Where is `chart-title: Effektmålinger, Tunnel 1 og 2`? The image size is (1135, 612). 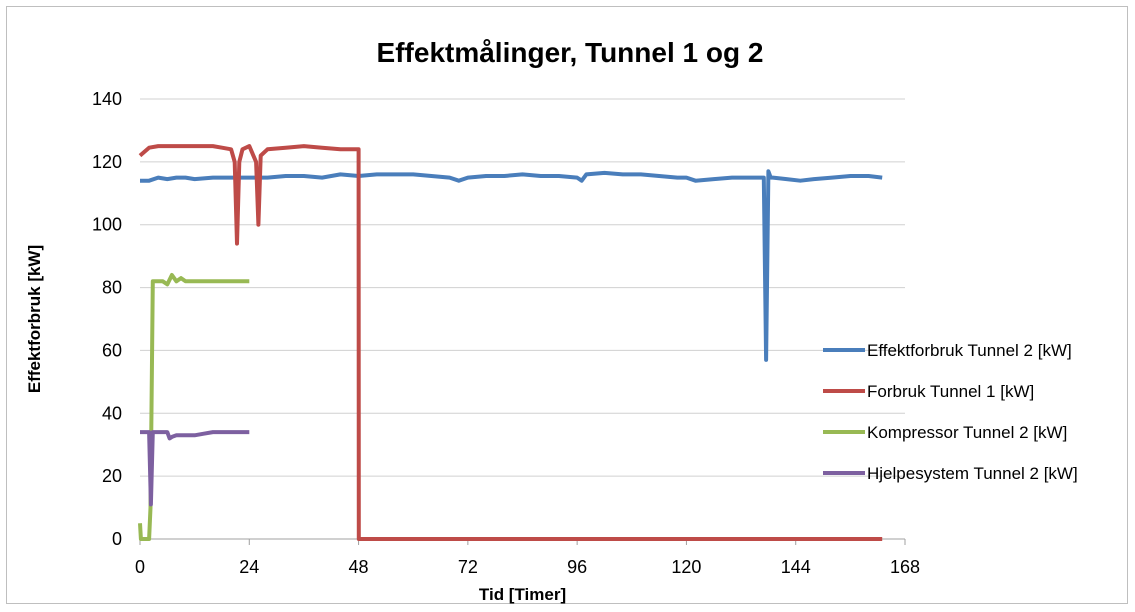
chart-title: Effektmålinger, Tunnel 1 og 2 is located at coordinates (570, 52).